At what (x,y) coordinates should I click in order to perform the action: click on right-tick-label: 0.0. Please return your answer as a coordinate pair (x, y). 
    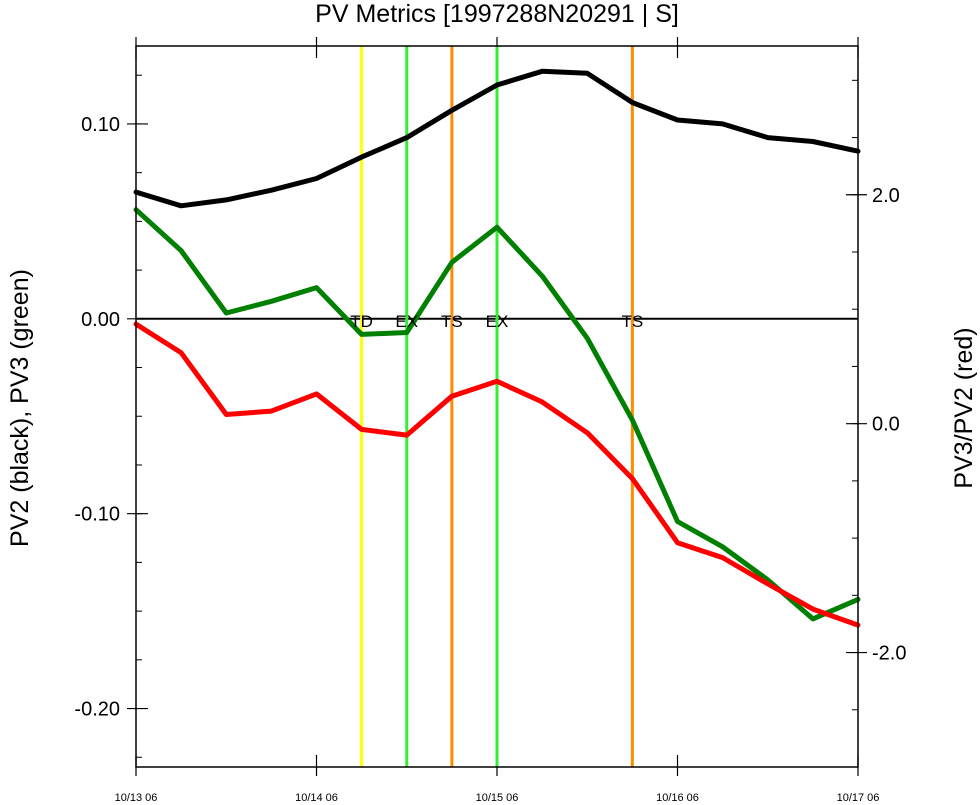
    Looking at the image, I should click on (886, 425).